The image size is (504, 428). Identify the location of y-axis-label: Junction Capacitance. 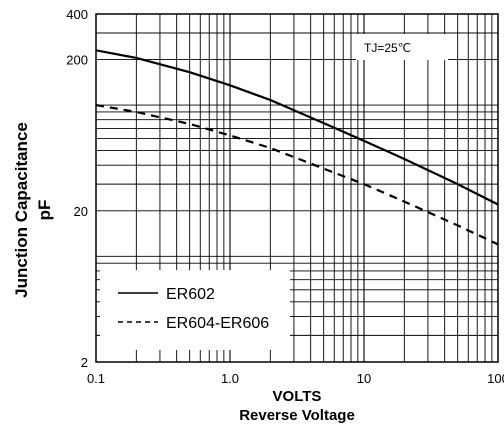
(21, 210).